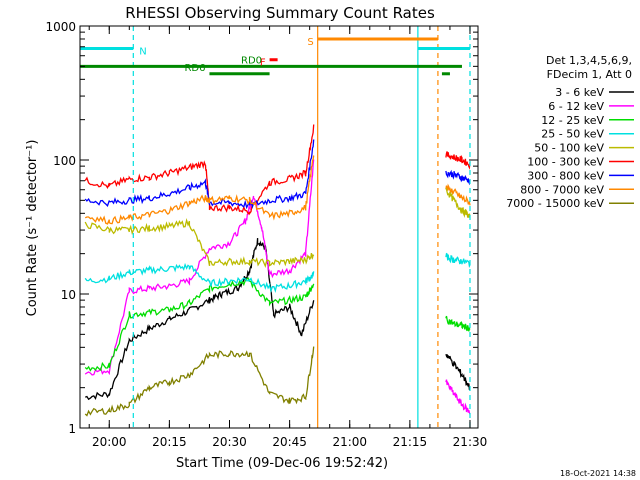 This screenshot has height=480, width=640. What do you see at coordinates (282, 463) in the screenshot?
I see `x-axis-label: Start Time (09-Dec-06 19:52:42)` at bounding box center [282, 463].